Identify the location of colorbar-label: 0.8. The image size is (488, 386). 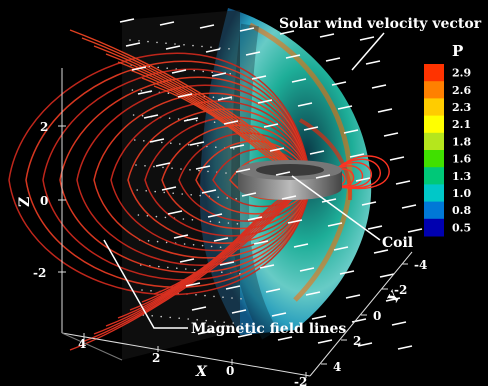
(461, 210).